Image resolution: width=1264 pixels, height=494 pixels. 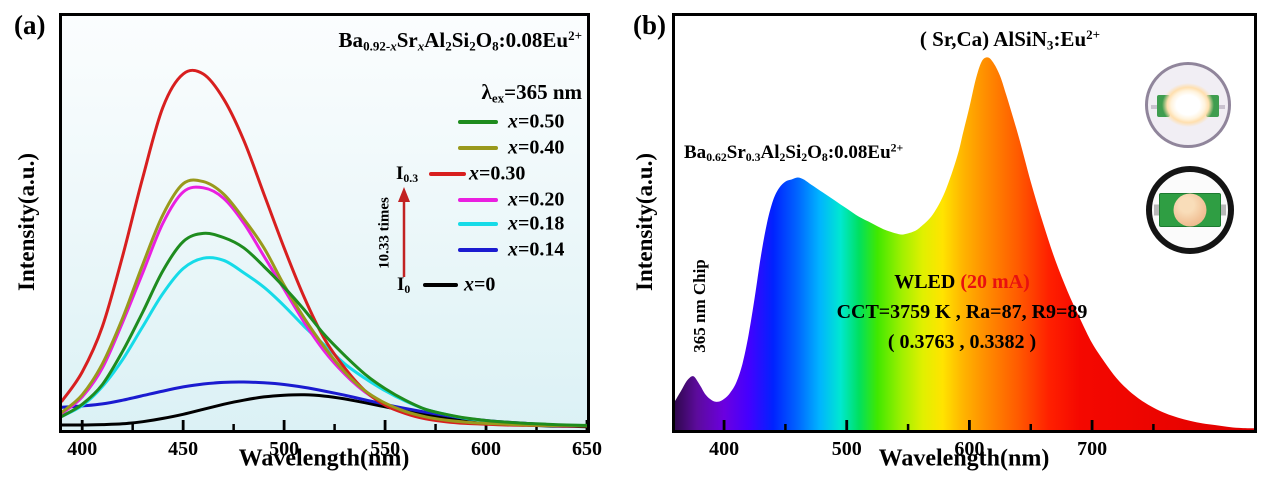 I want to click on legend-label: x=0, so click(x=479, y=285).